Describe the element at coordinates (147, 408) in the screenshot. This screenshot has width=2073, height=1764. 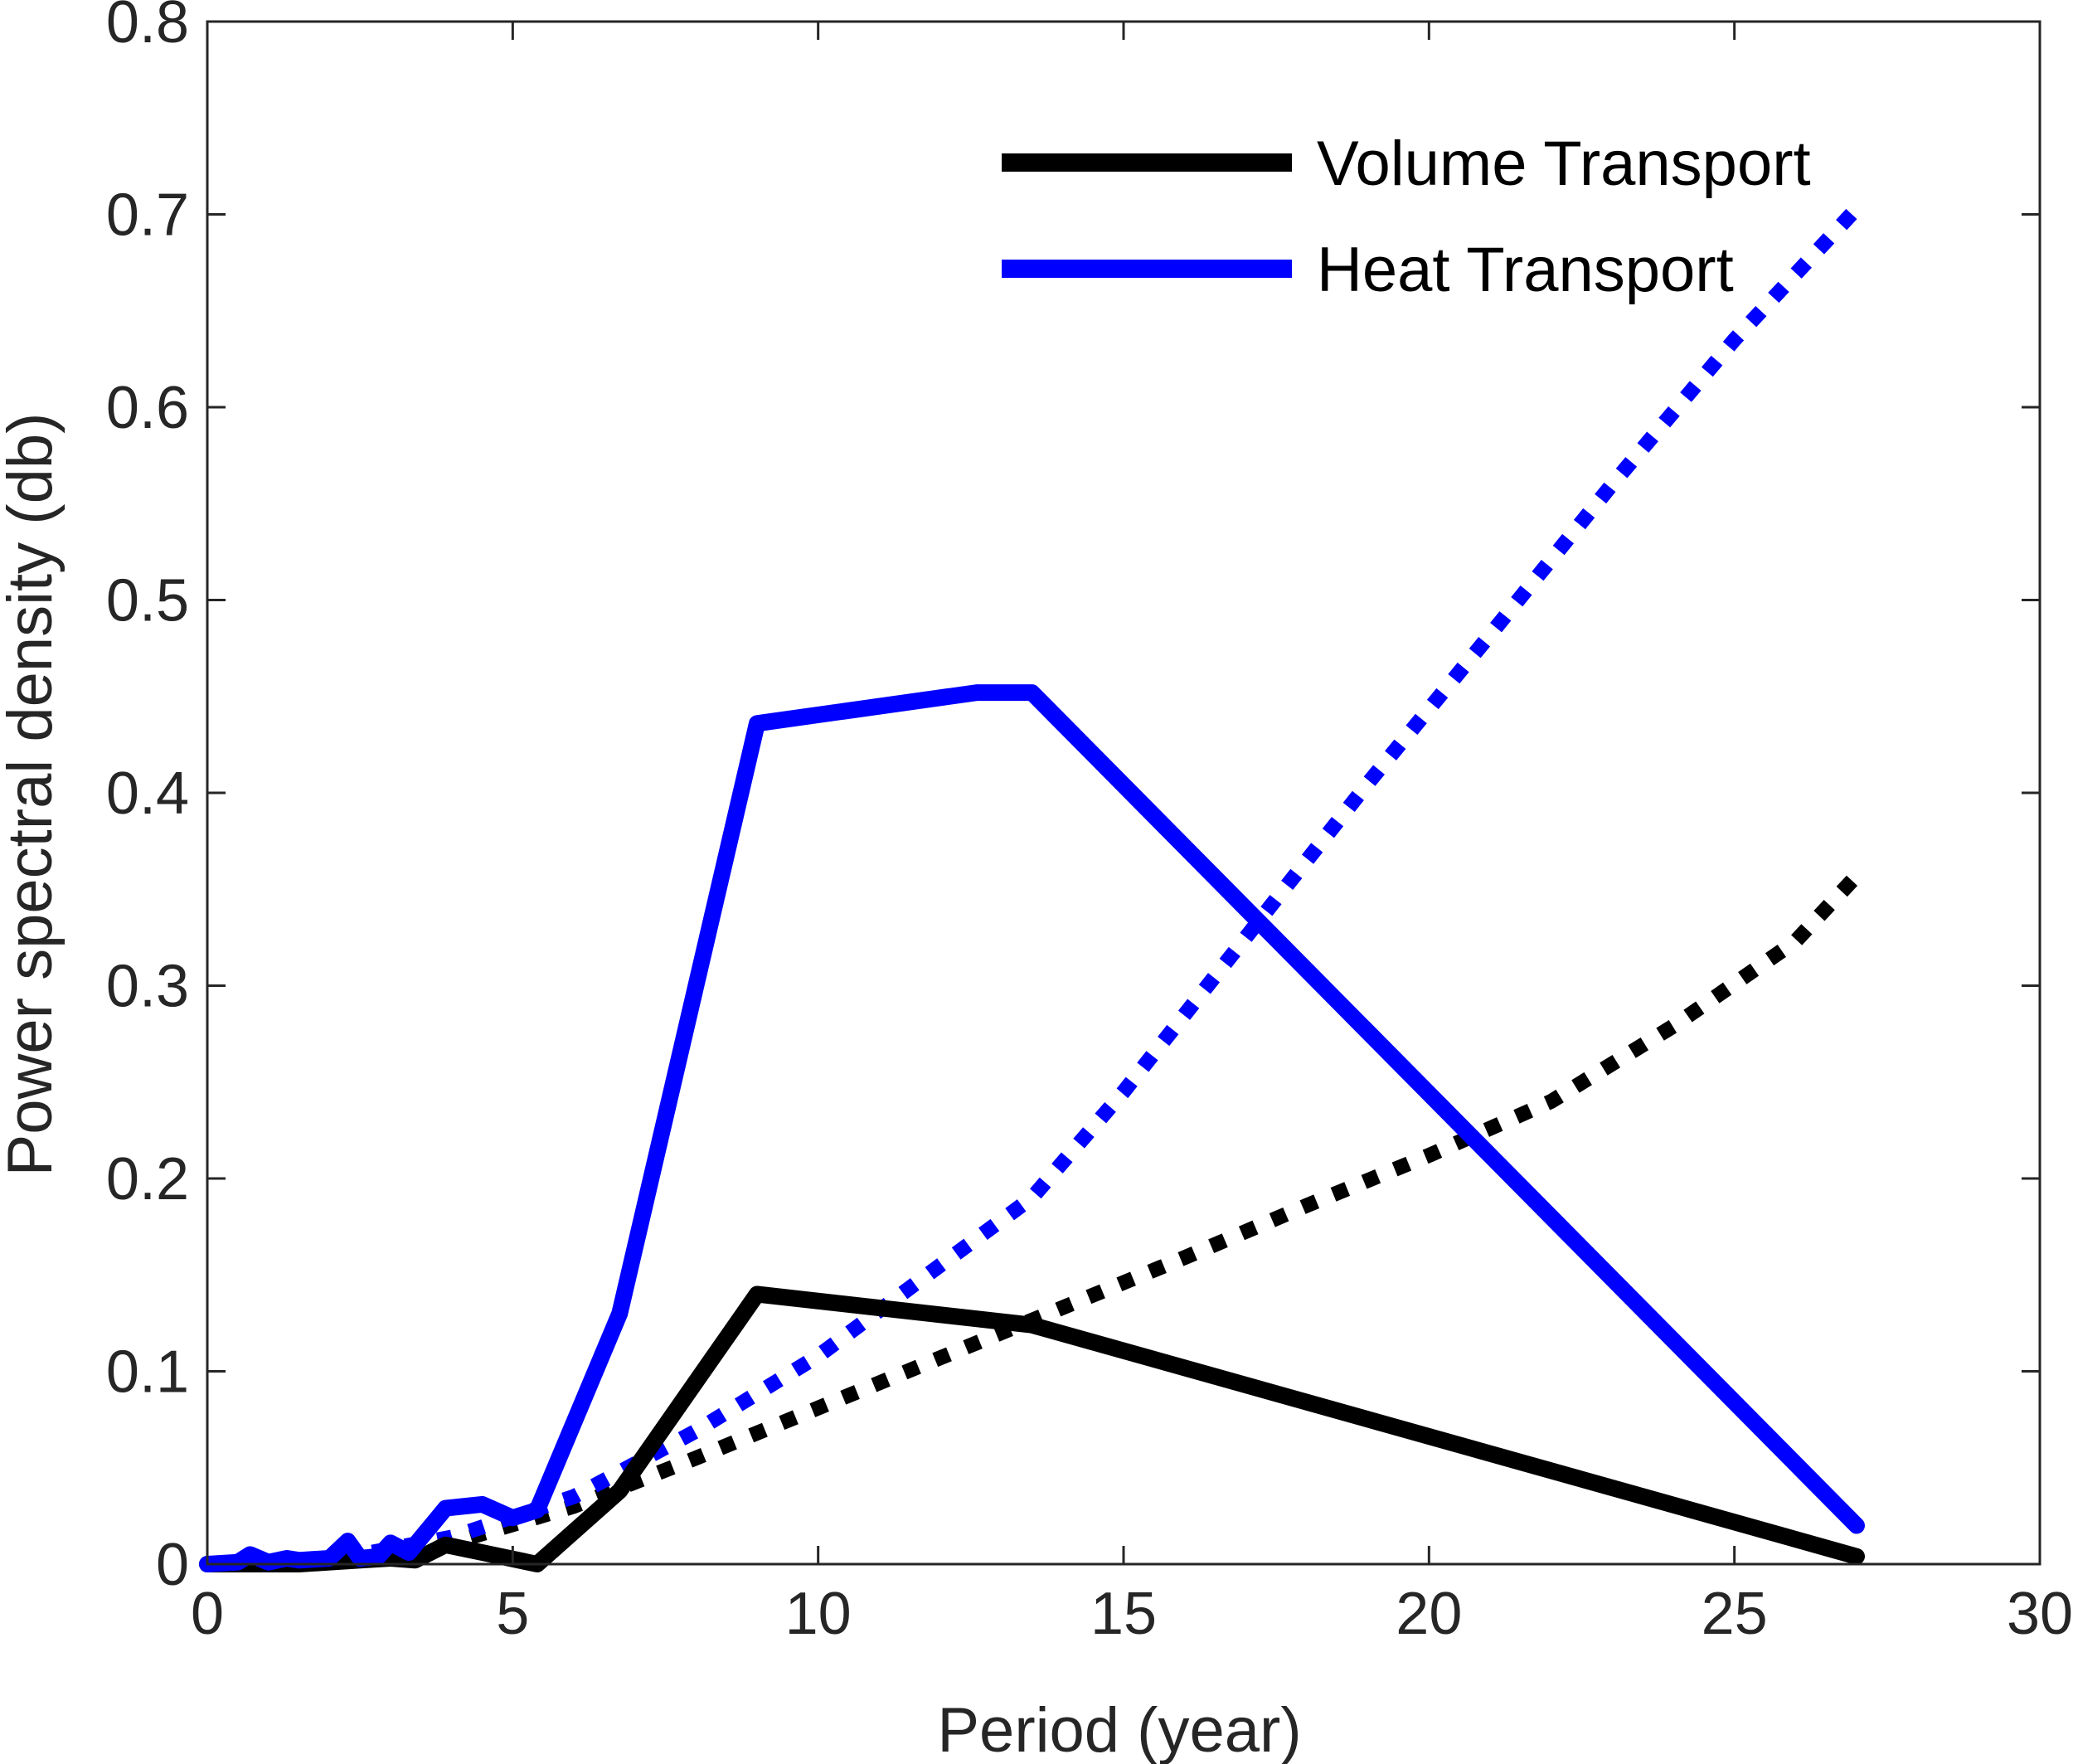
I see `y-tick-label: 0.6` at that location.